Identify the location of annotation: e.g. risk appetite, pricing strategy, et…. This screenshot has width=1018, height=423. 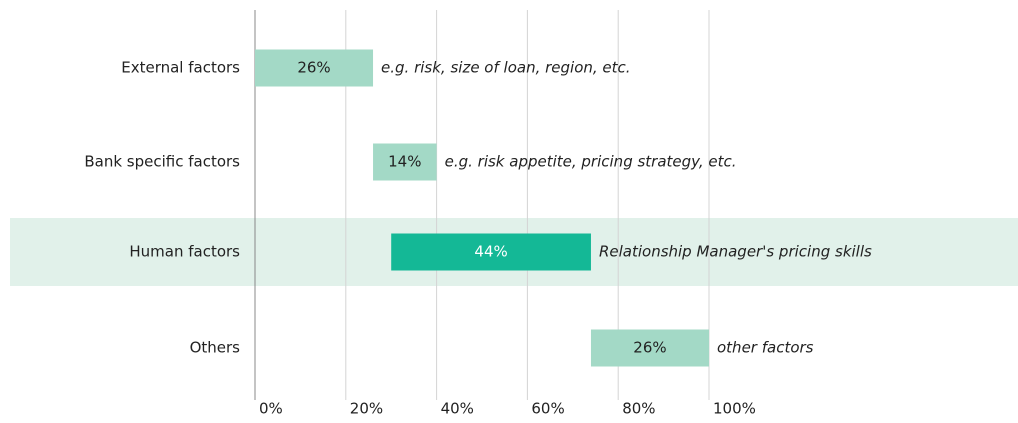
(591, 162).